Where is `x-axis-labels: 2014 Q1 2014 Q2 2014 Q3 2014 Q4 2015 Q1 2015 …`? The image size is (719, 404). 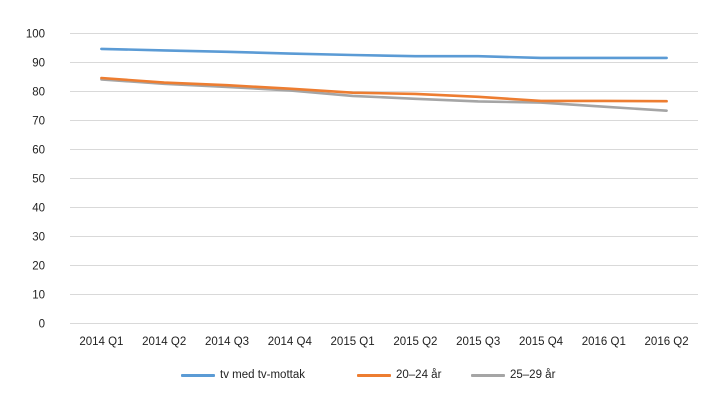
x-axis-labels: 2014 Q1 2014 Q2 2014 Q3 2014 Q4 2015 Q1 2015 … is located at coordinates (383, 342).